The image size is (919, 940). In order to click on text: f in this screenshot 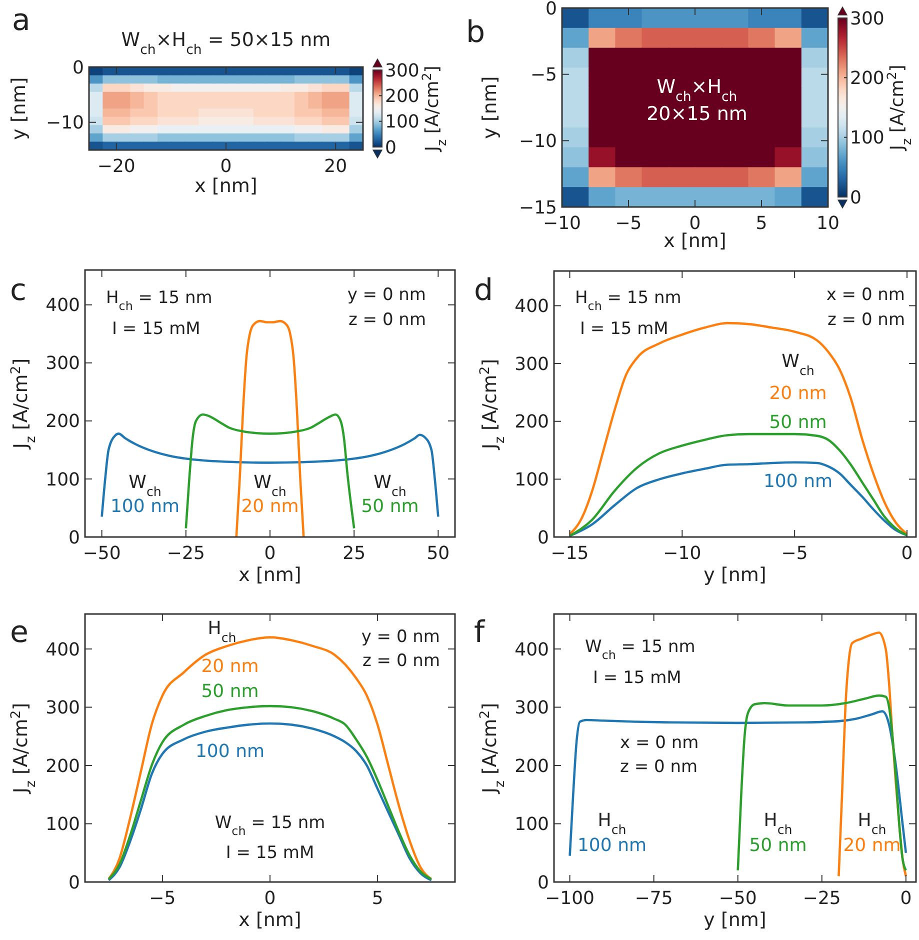, I will do `click(480, 632)`.